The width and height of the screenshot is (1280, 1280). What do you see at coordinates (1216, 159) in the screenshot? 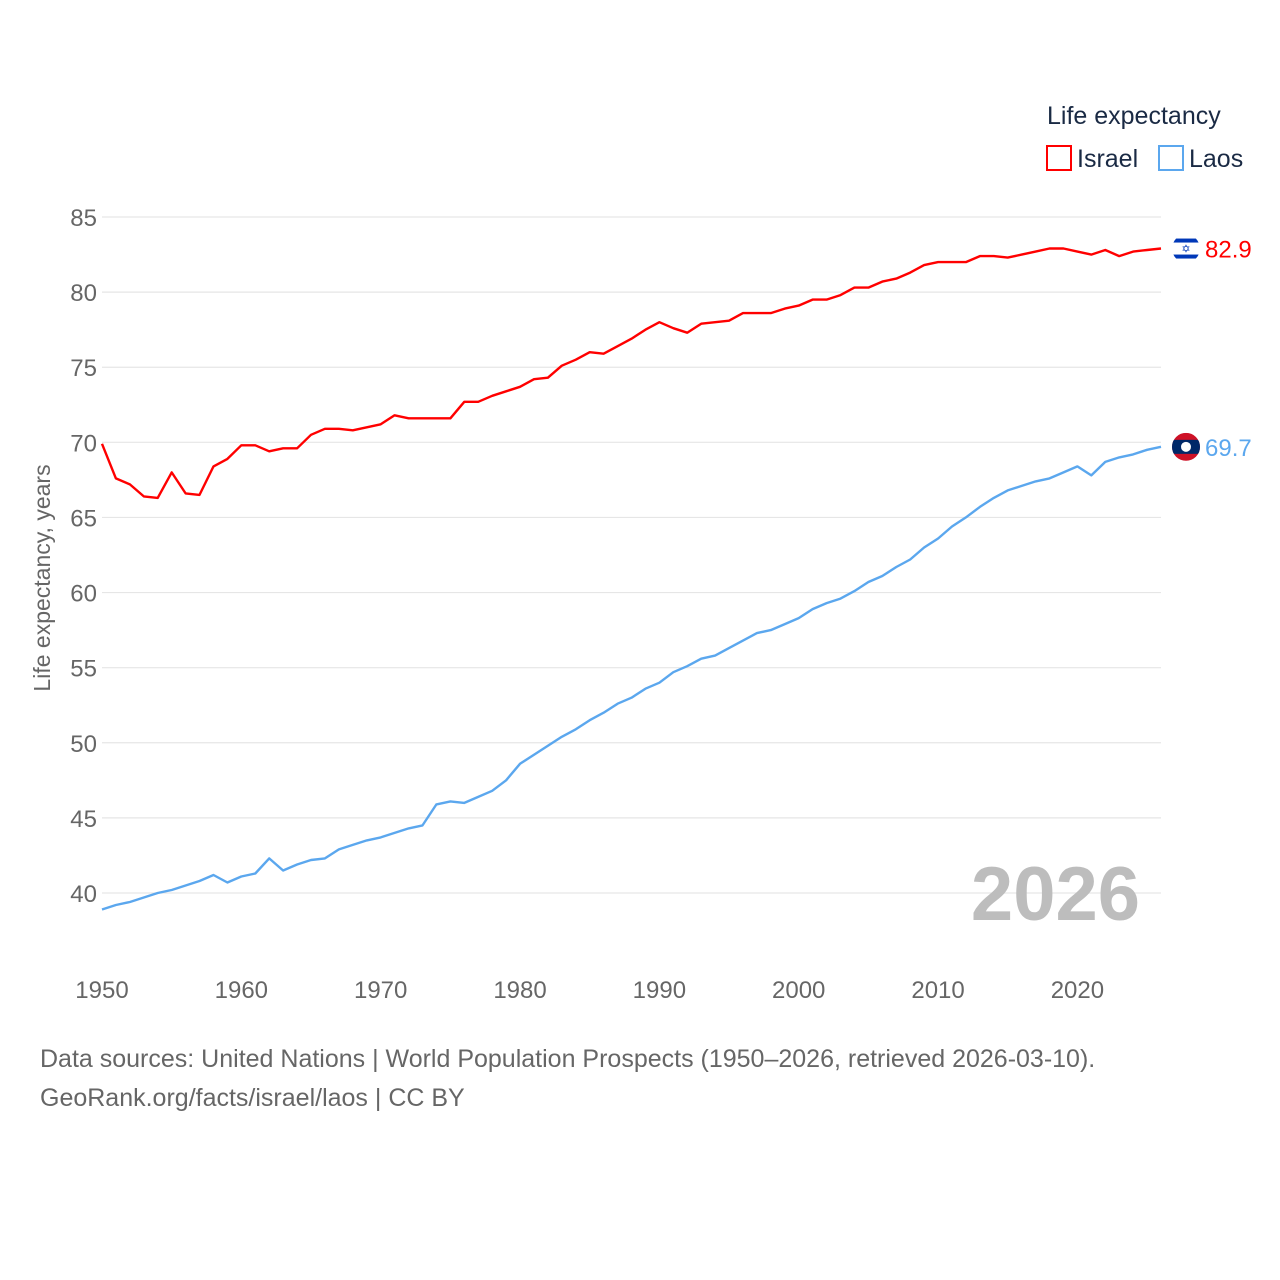
I see `legend-label-laos: Laos` at bounding box center [1216, 159].